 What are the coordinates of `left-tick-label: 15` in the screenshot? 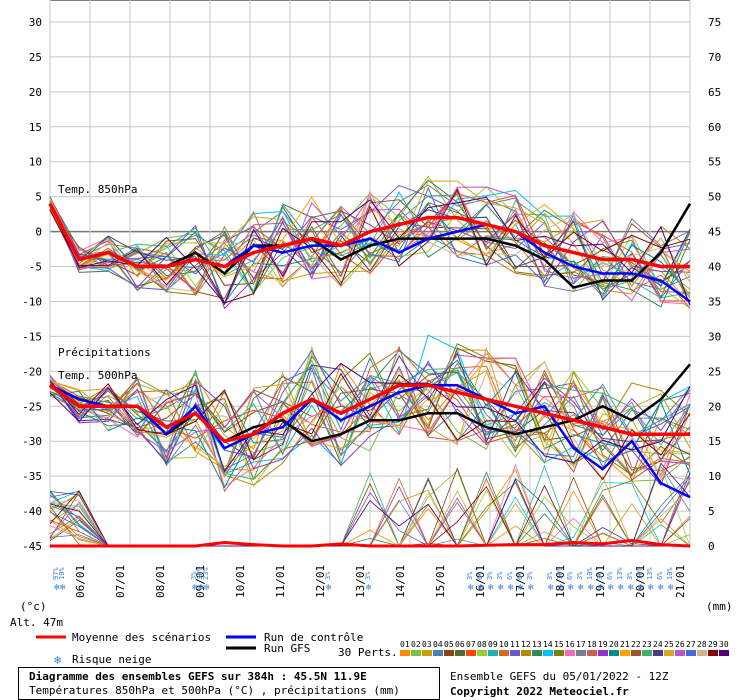 It's located at (35, 127).